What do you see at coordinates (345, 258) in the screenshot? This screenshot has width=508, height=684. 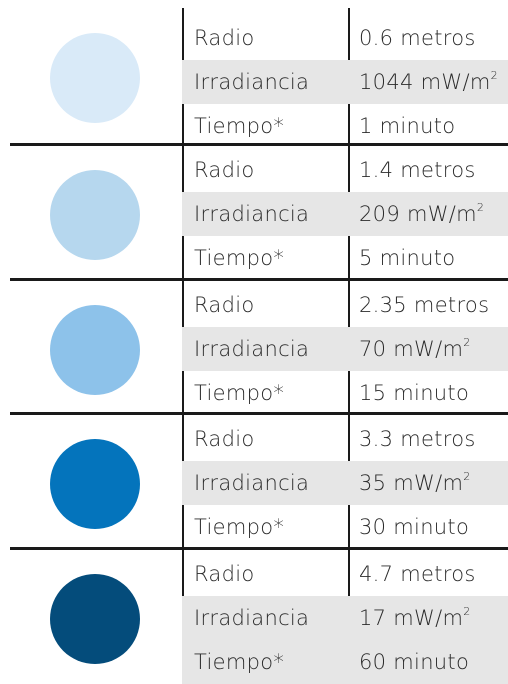 I see `table-row: Tiempo* 5 minuto` at bounding box center [345, 258].